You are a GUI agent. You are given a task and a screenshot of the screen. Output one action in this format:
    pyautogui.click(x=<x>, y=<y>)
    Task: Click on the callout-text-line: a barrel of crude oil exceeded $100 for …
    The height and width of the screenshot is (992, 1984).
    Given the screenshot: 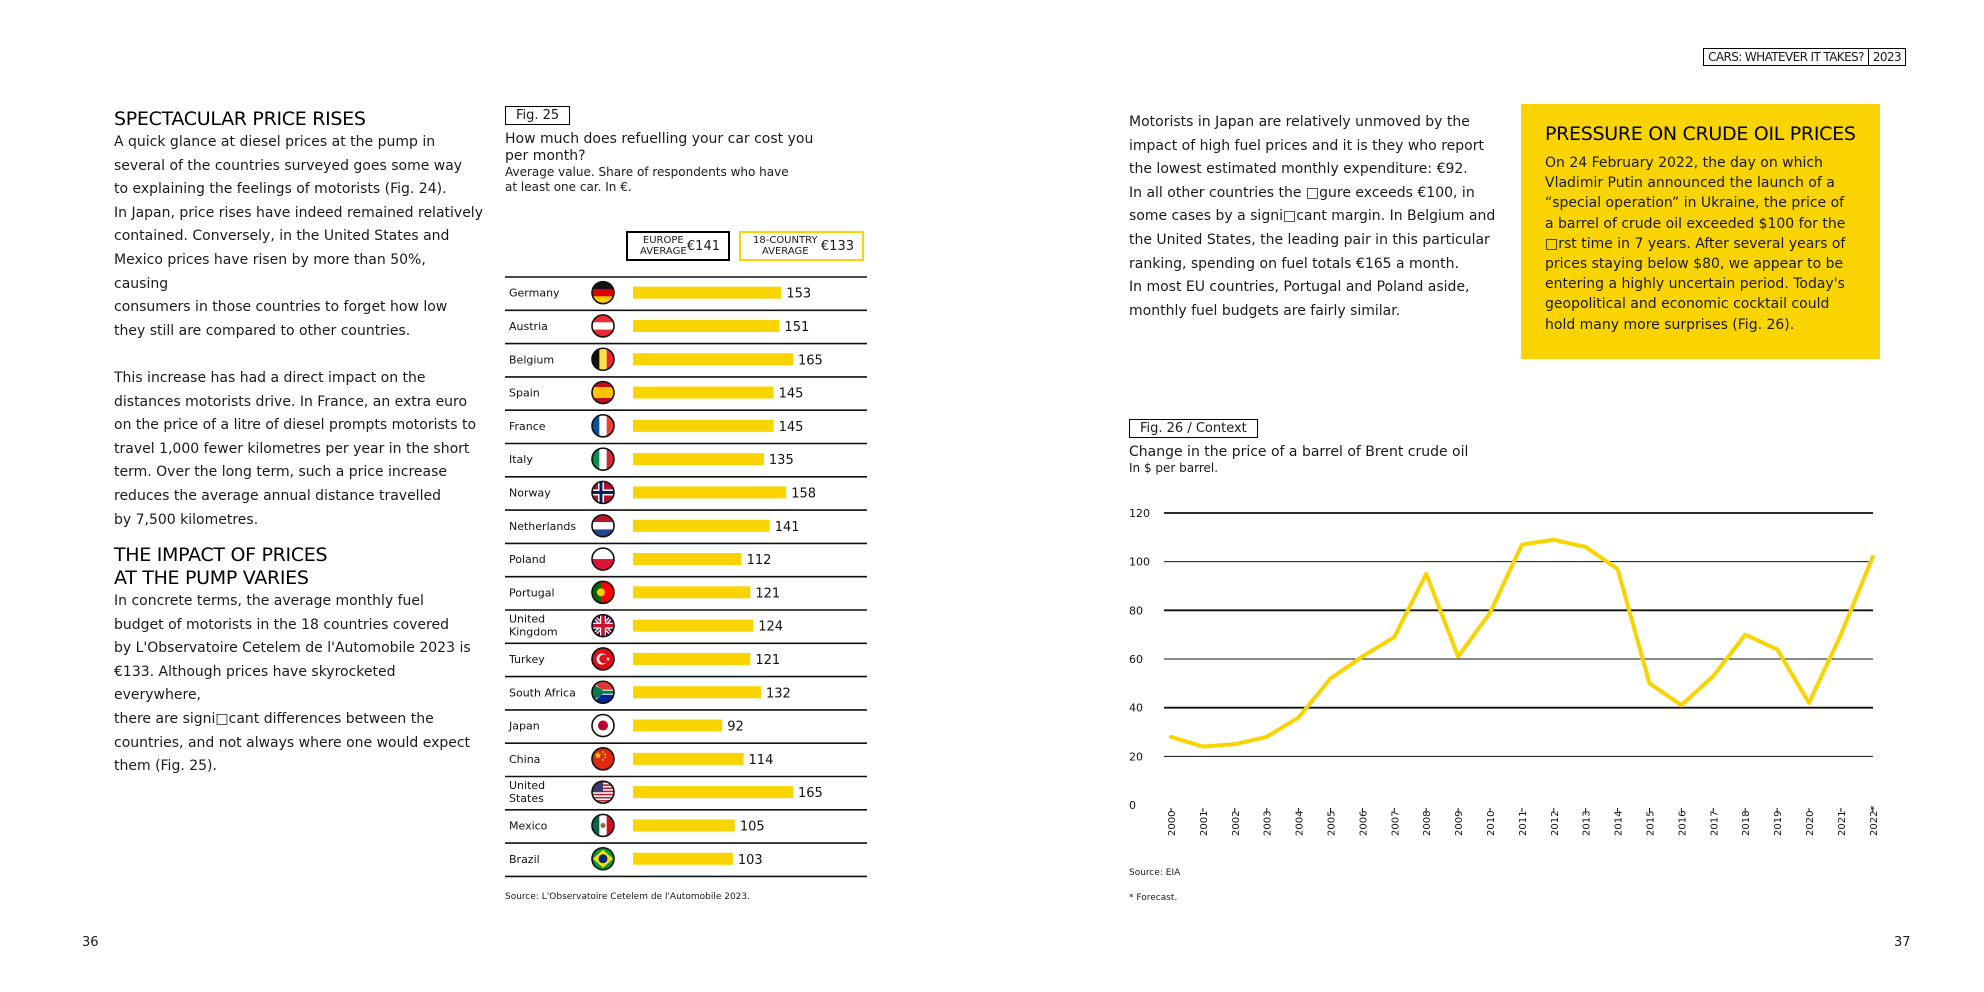 What is the action you would take?
    pyautogui.click(x=1695, y=223)
    